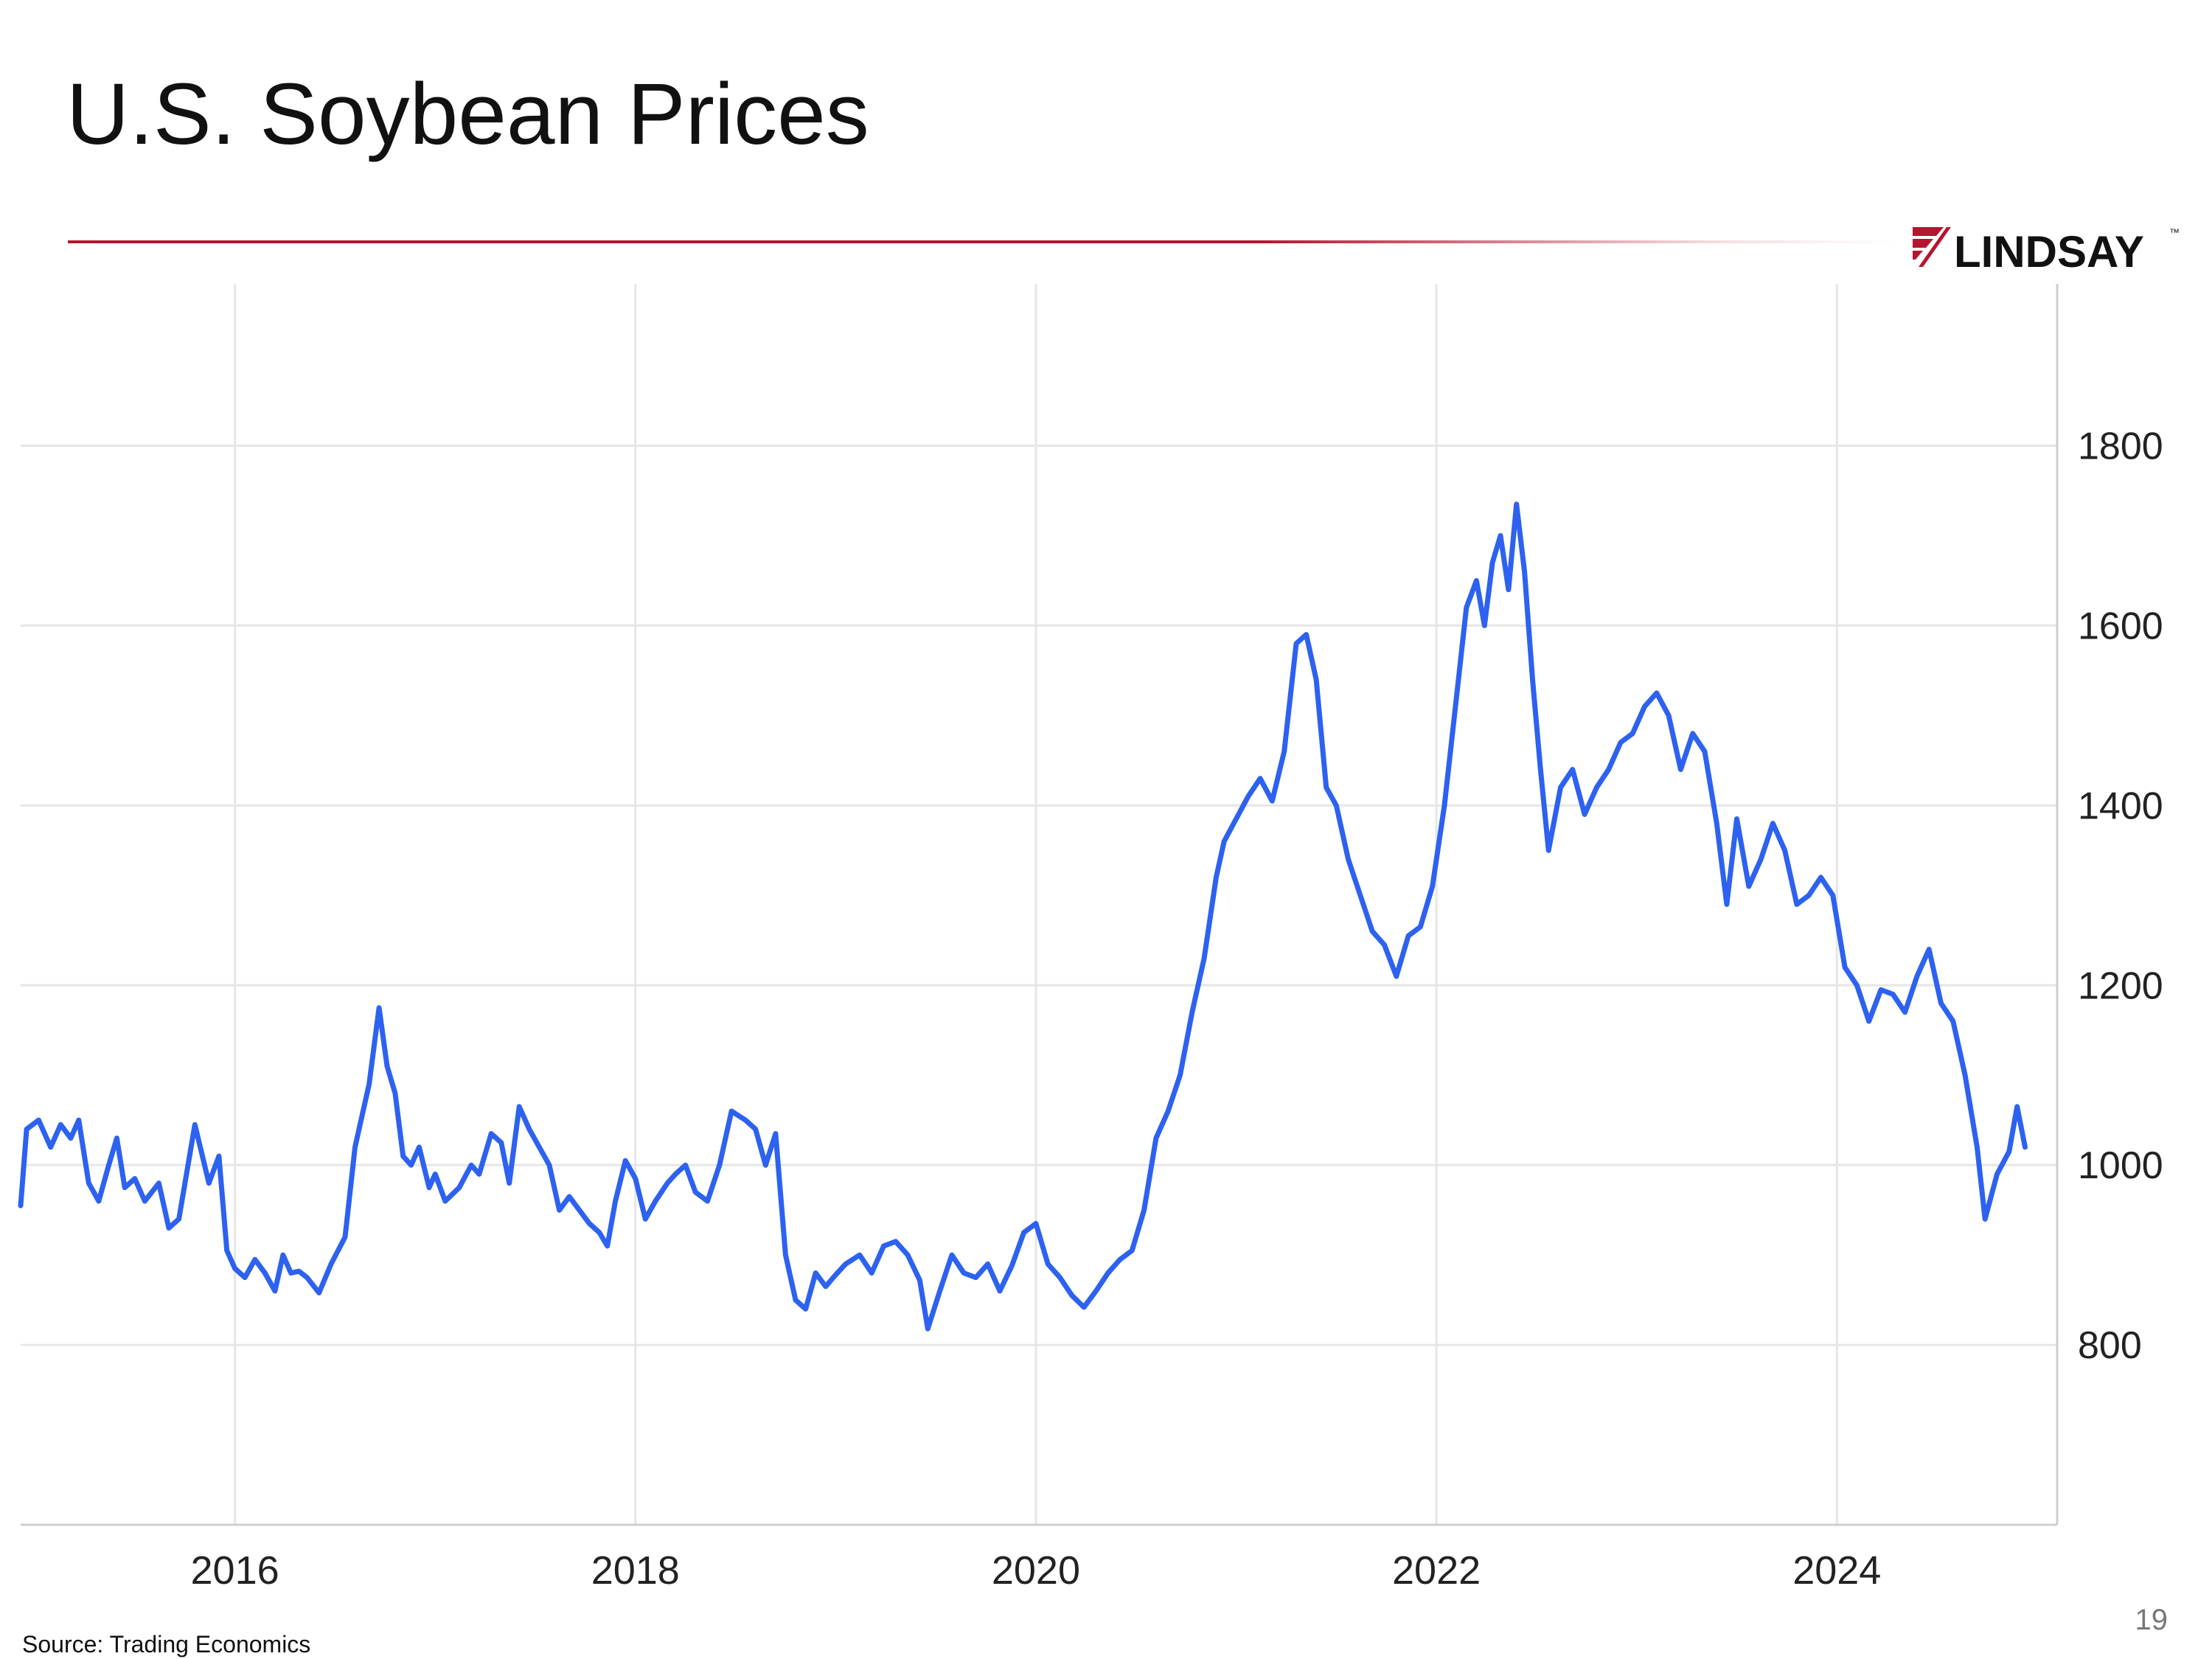 This screenshot has width=2212, height=1659. I want to click on page-title: U.S. Soybean Prices, so click(467, 114).